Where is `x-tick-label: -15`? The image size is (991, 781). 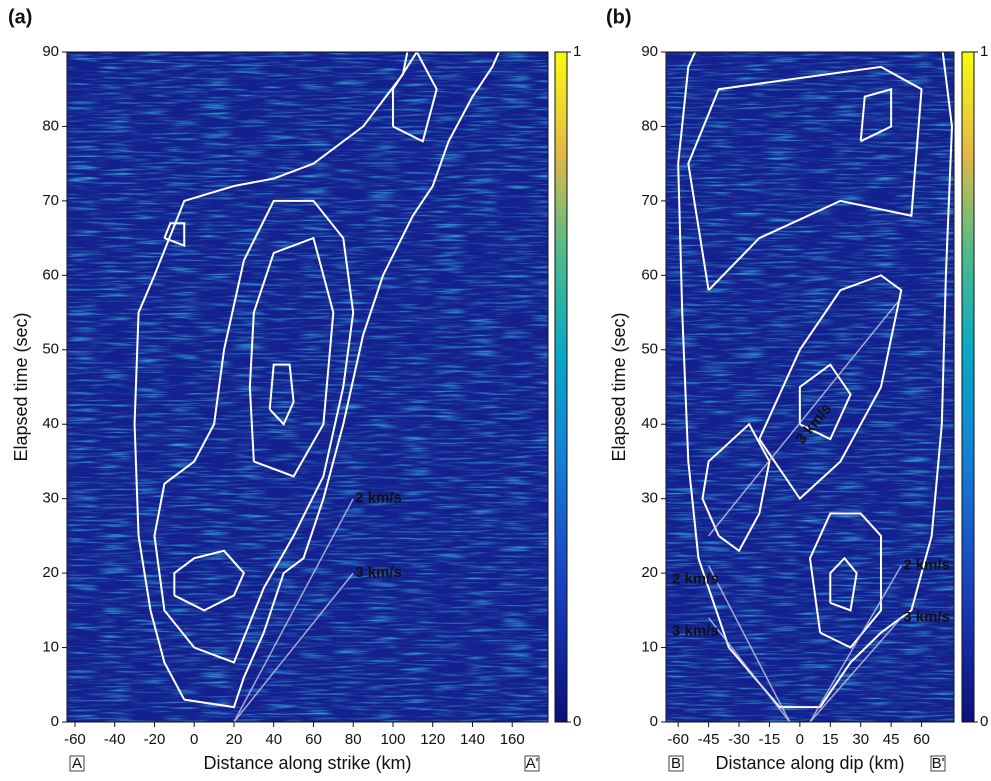
x-tick-label: -15 is located at coordinates (770, 739).